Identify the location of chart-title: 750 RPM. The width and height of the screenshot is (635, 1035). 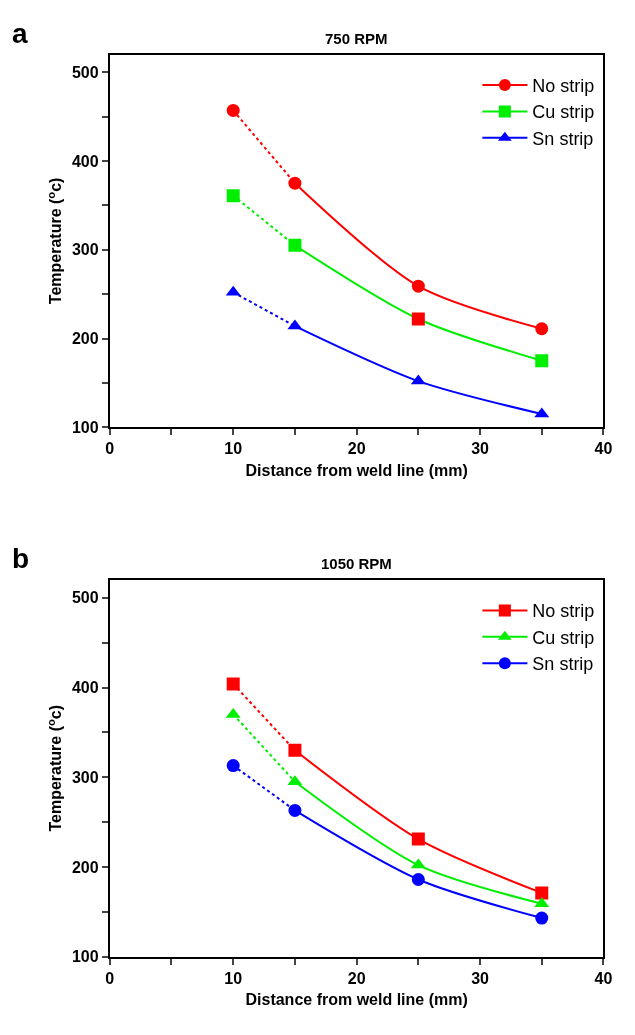
(356, 38).